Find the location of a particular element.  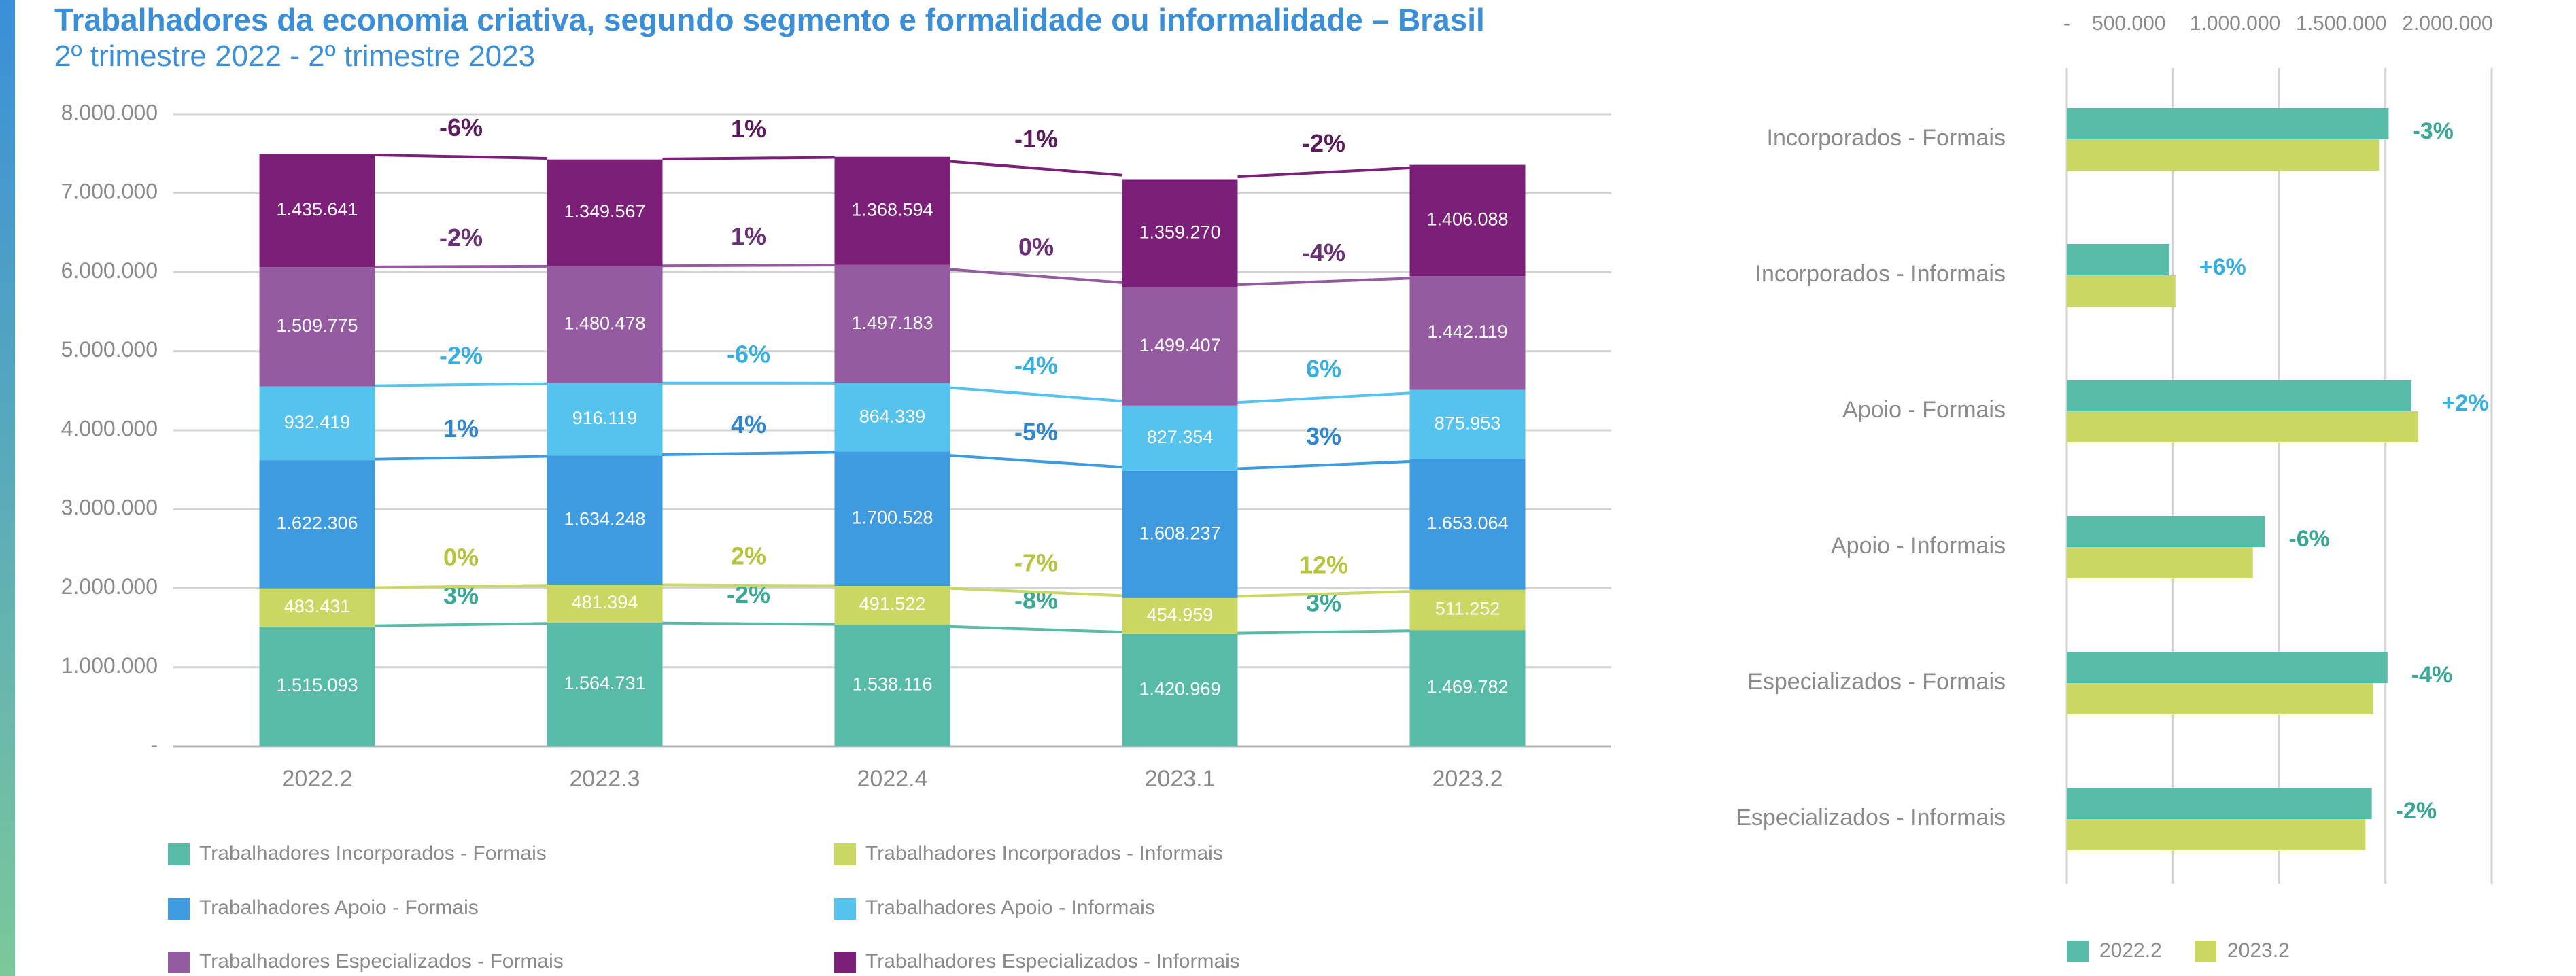

x-tick-label: 2023.2 is located at coordinates (1467, 779).